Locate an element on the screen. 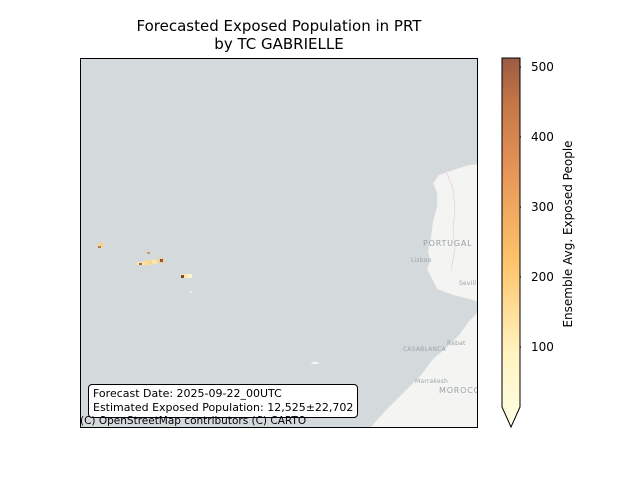 The image size is (640, 480). colorbar-label: Ensemble Avg. Exposed People is located at coordinates (568, 234).